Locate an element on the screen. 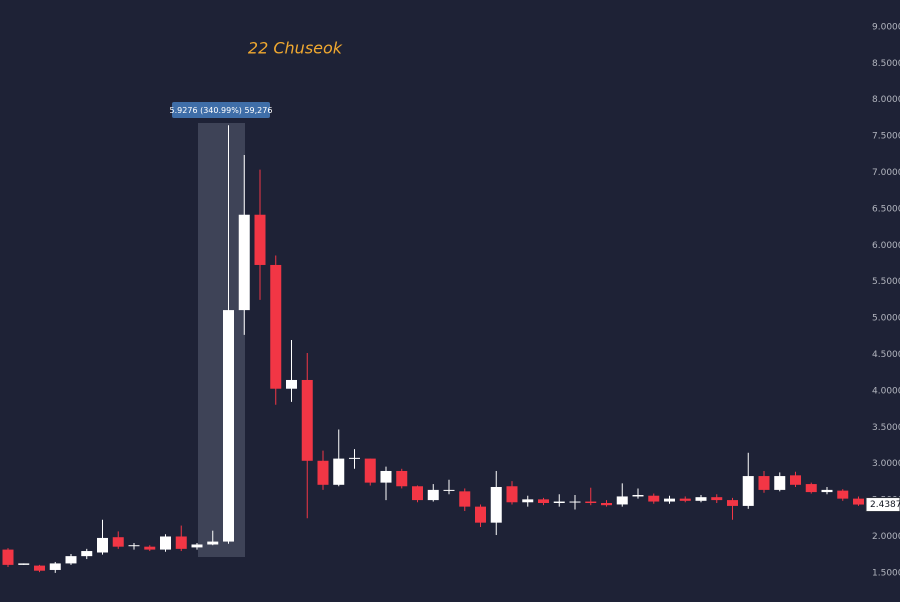  last-price-box is located at coordinates (882, 505).